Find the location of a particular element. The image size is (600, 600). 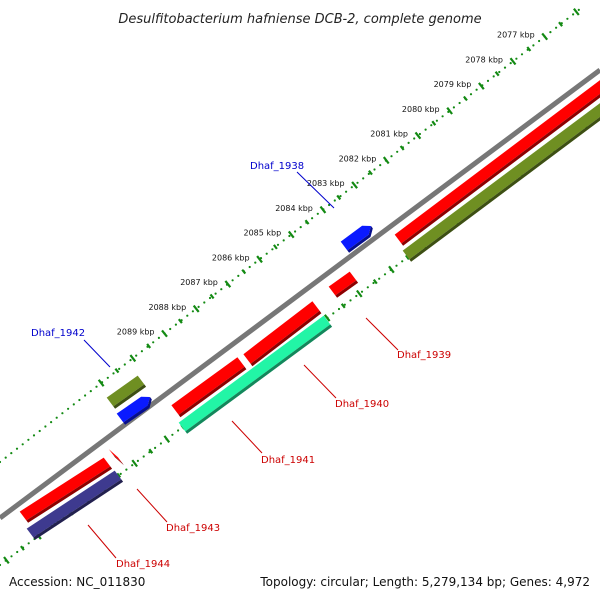

gene-dhaf-1943 is located at coordinates (116, 457).